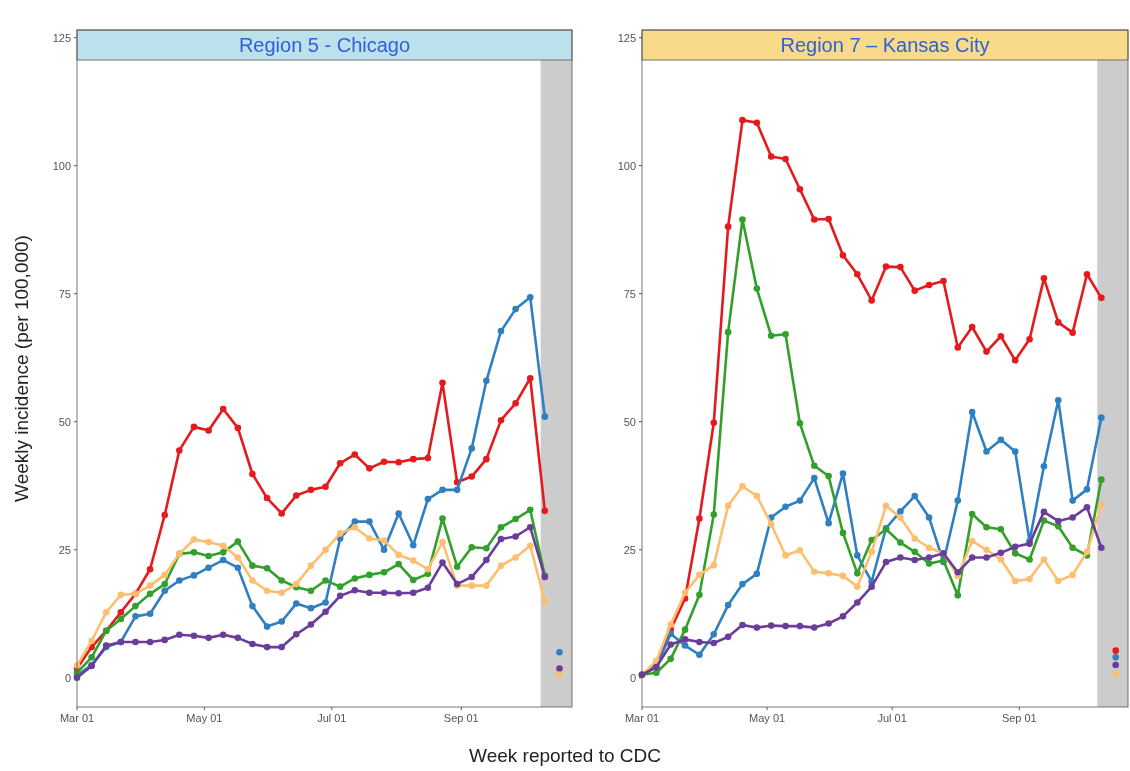 This screenshot has width=1130, height=771. I want to click on chart-title: Region 5 - Chicago, so click(324, 45).